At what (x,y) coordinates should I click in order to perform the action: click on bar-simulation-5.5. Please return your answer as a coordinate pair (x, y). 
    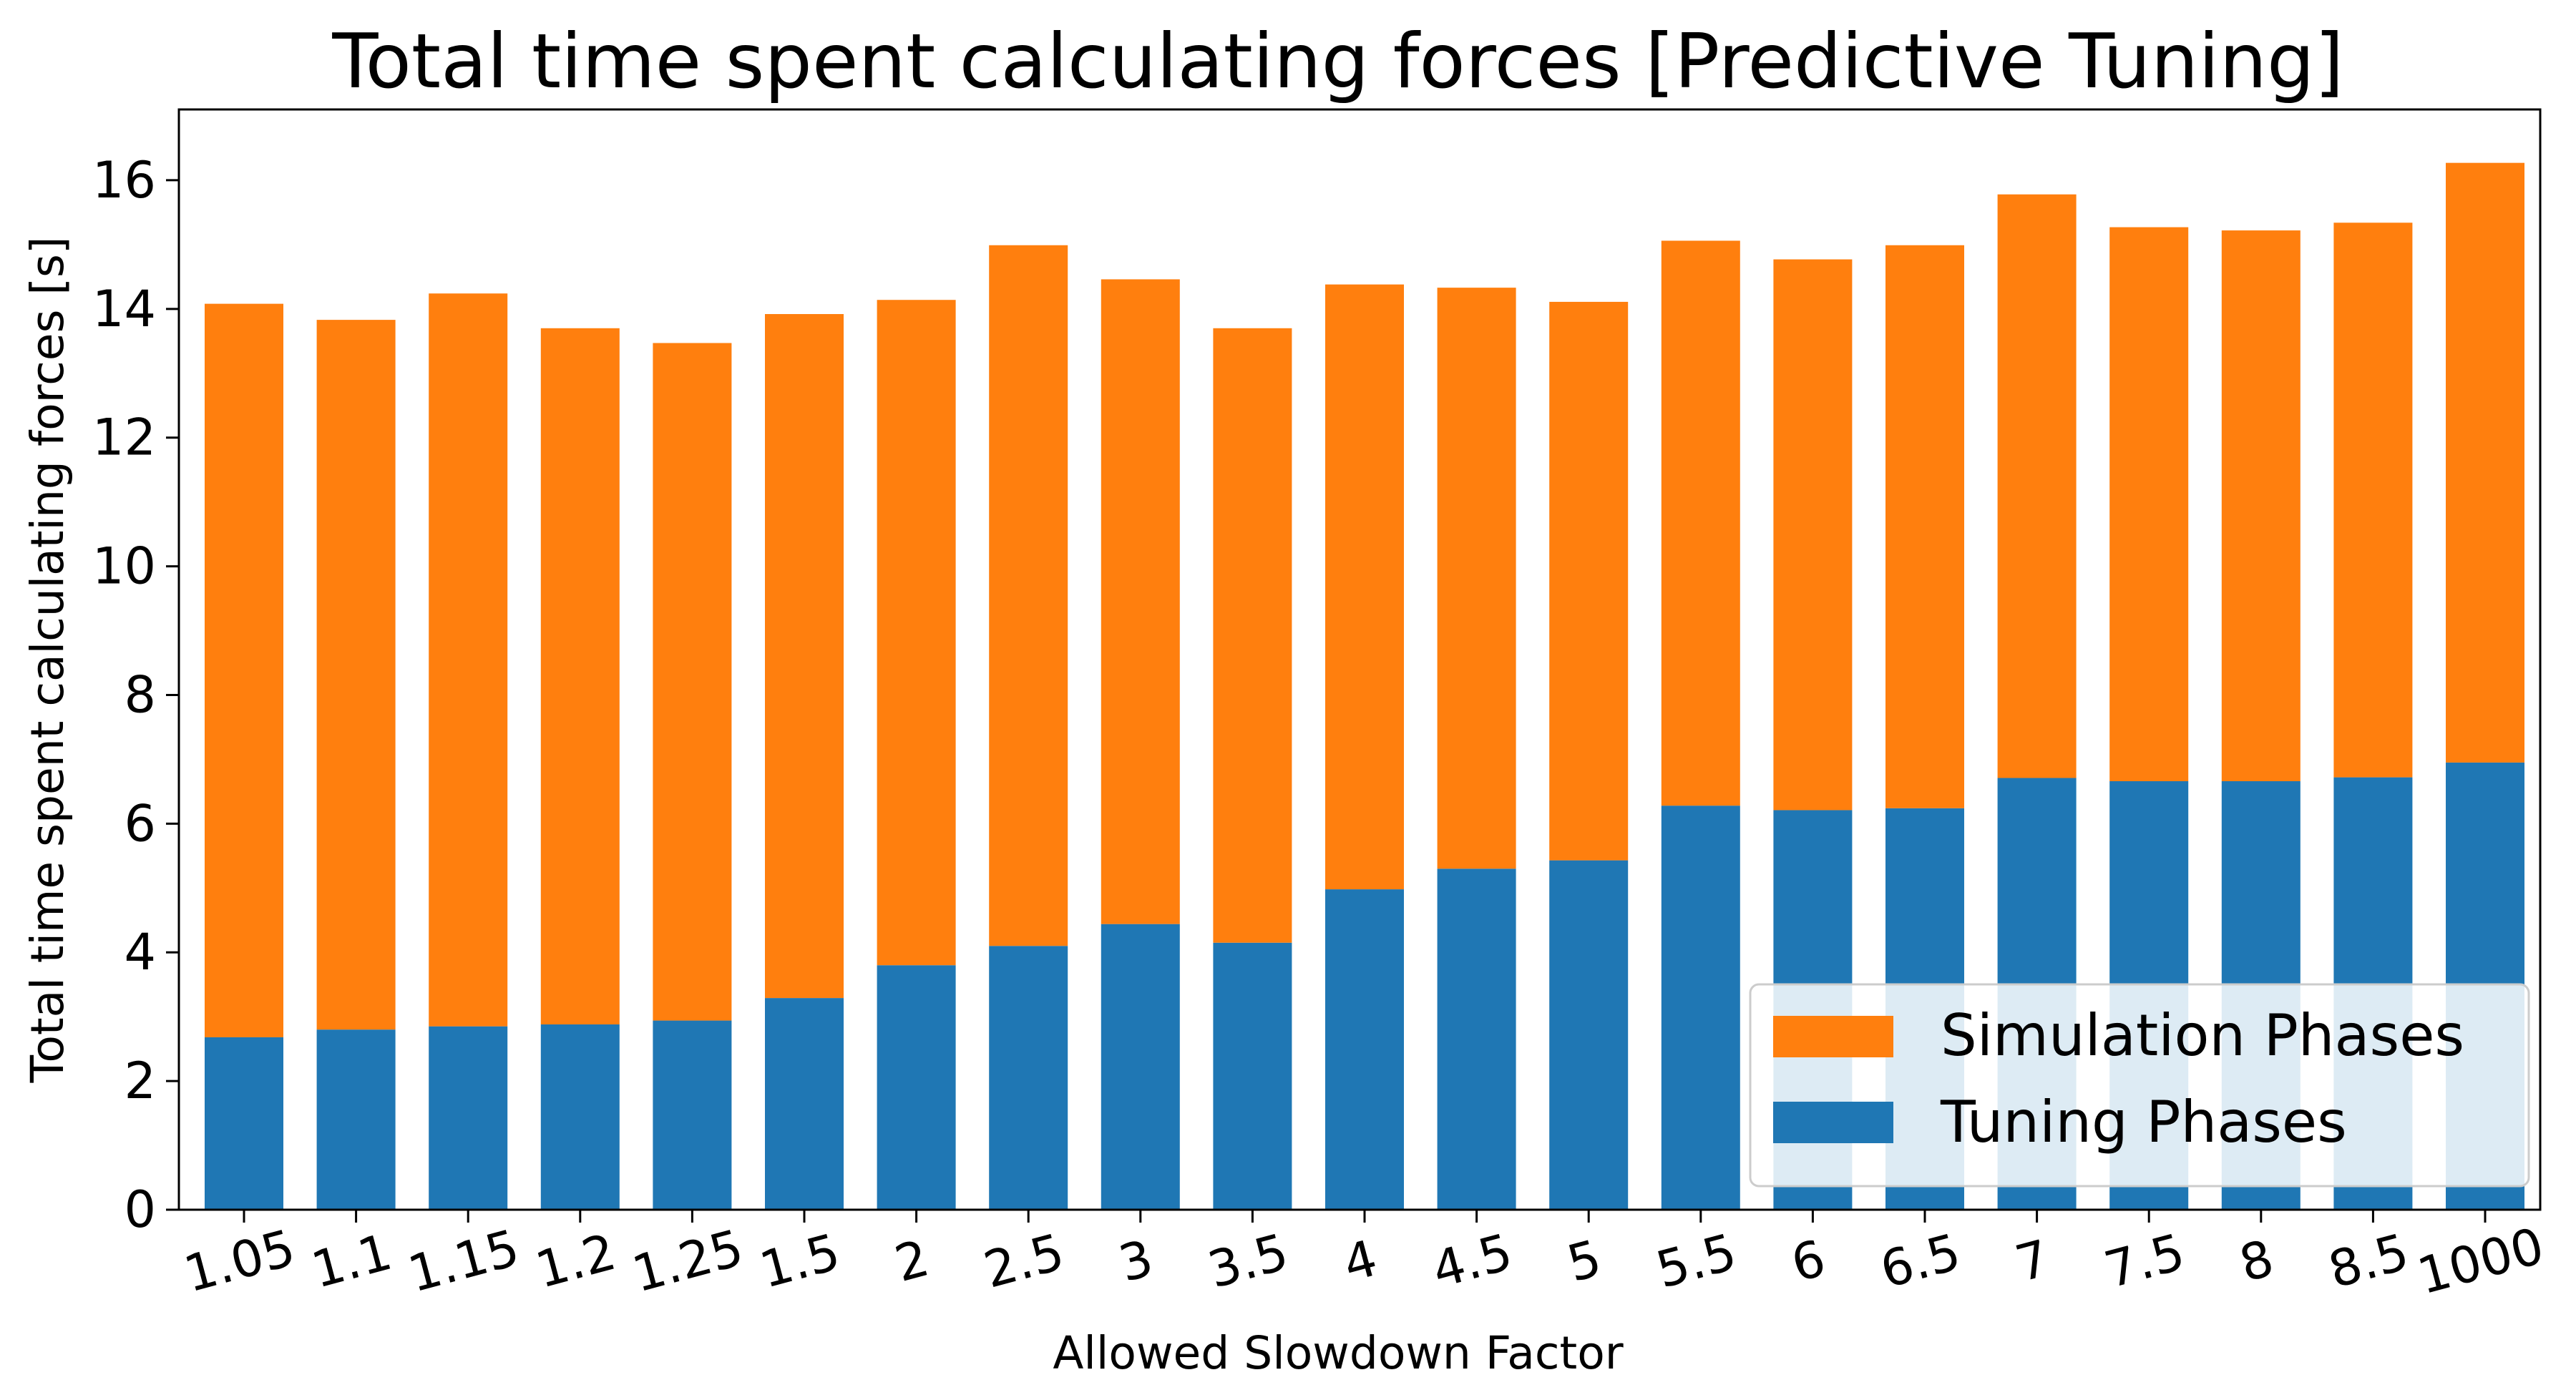
    Looking at the image, I should click on (1700, 523).